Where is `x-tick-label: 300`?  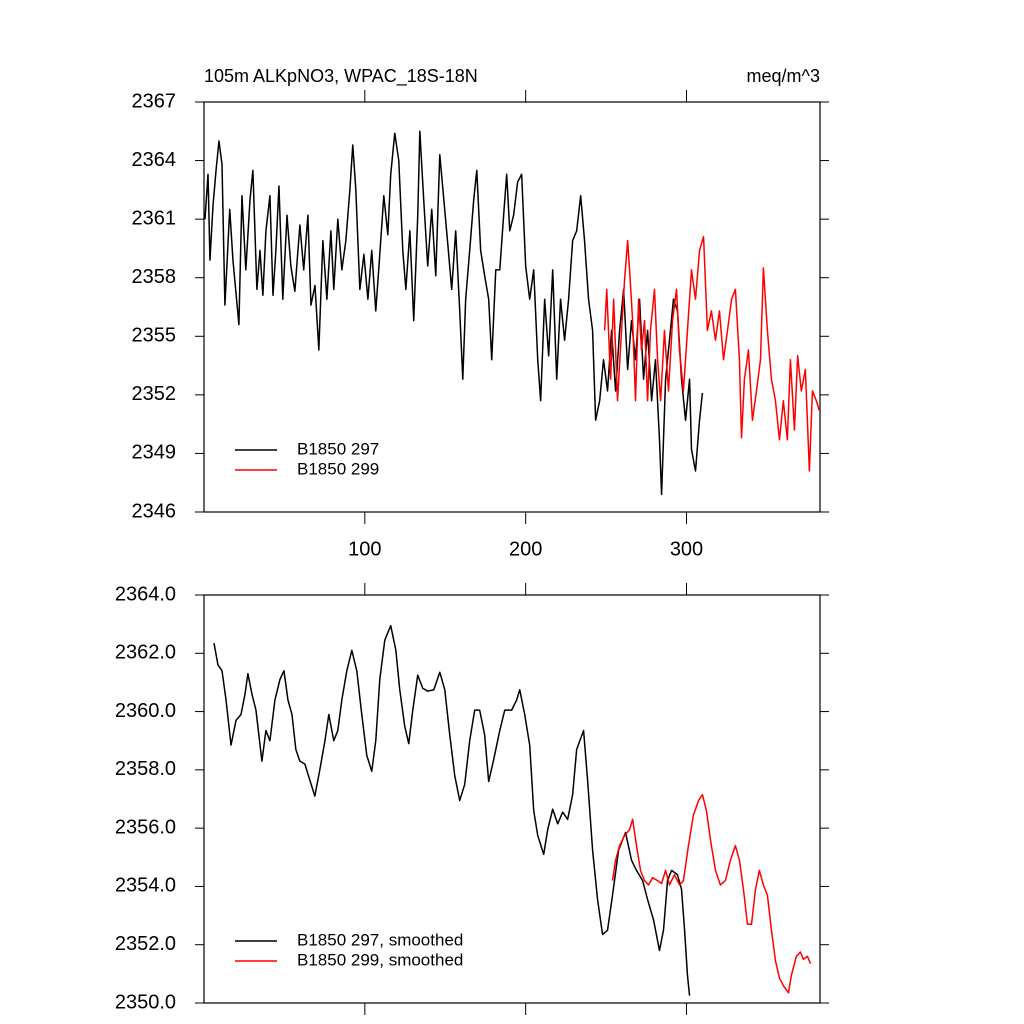
x-tick-label: 300 is located at coordinates (686, 549).